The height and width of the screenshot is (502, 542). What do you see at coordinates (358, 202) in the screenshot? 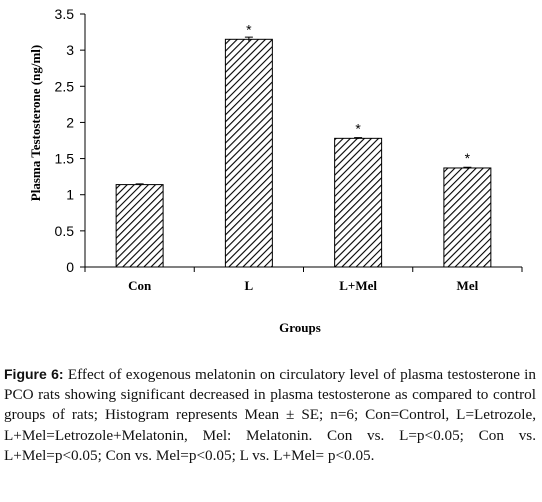
I see `bar-l-mel` at bounding box center [358, 202].